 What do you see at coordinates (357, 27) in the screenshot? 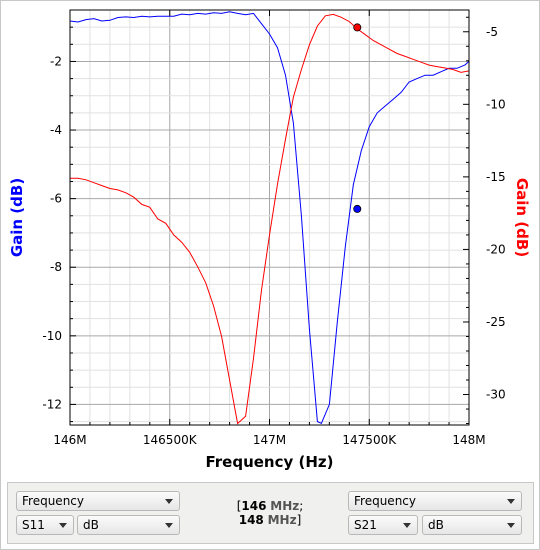
I see `s21-marker-point` at bounding box center [357, 27].